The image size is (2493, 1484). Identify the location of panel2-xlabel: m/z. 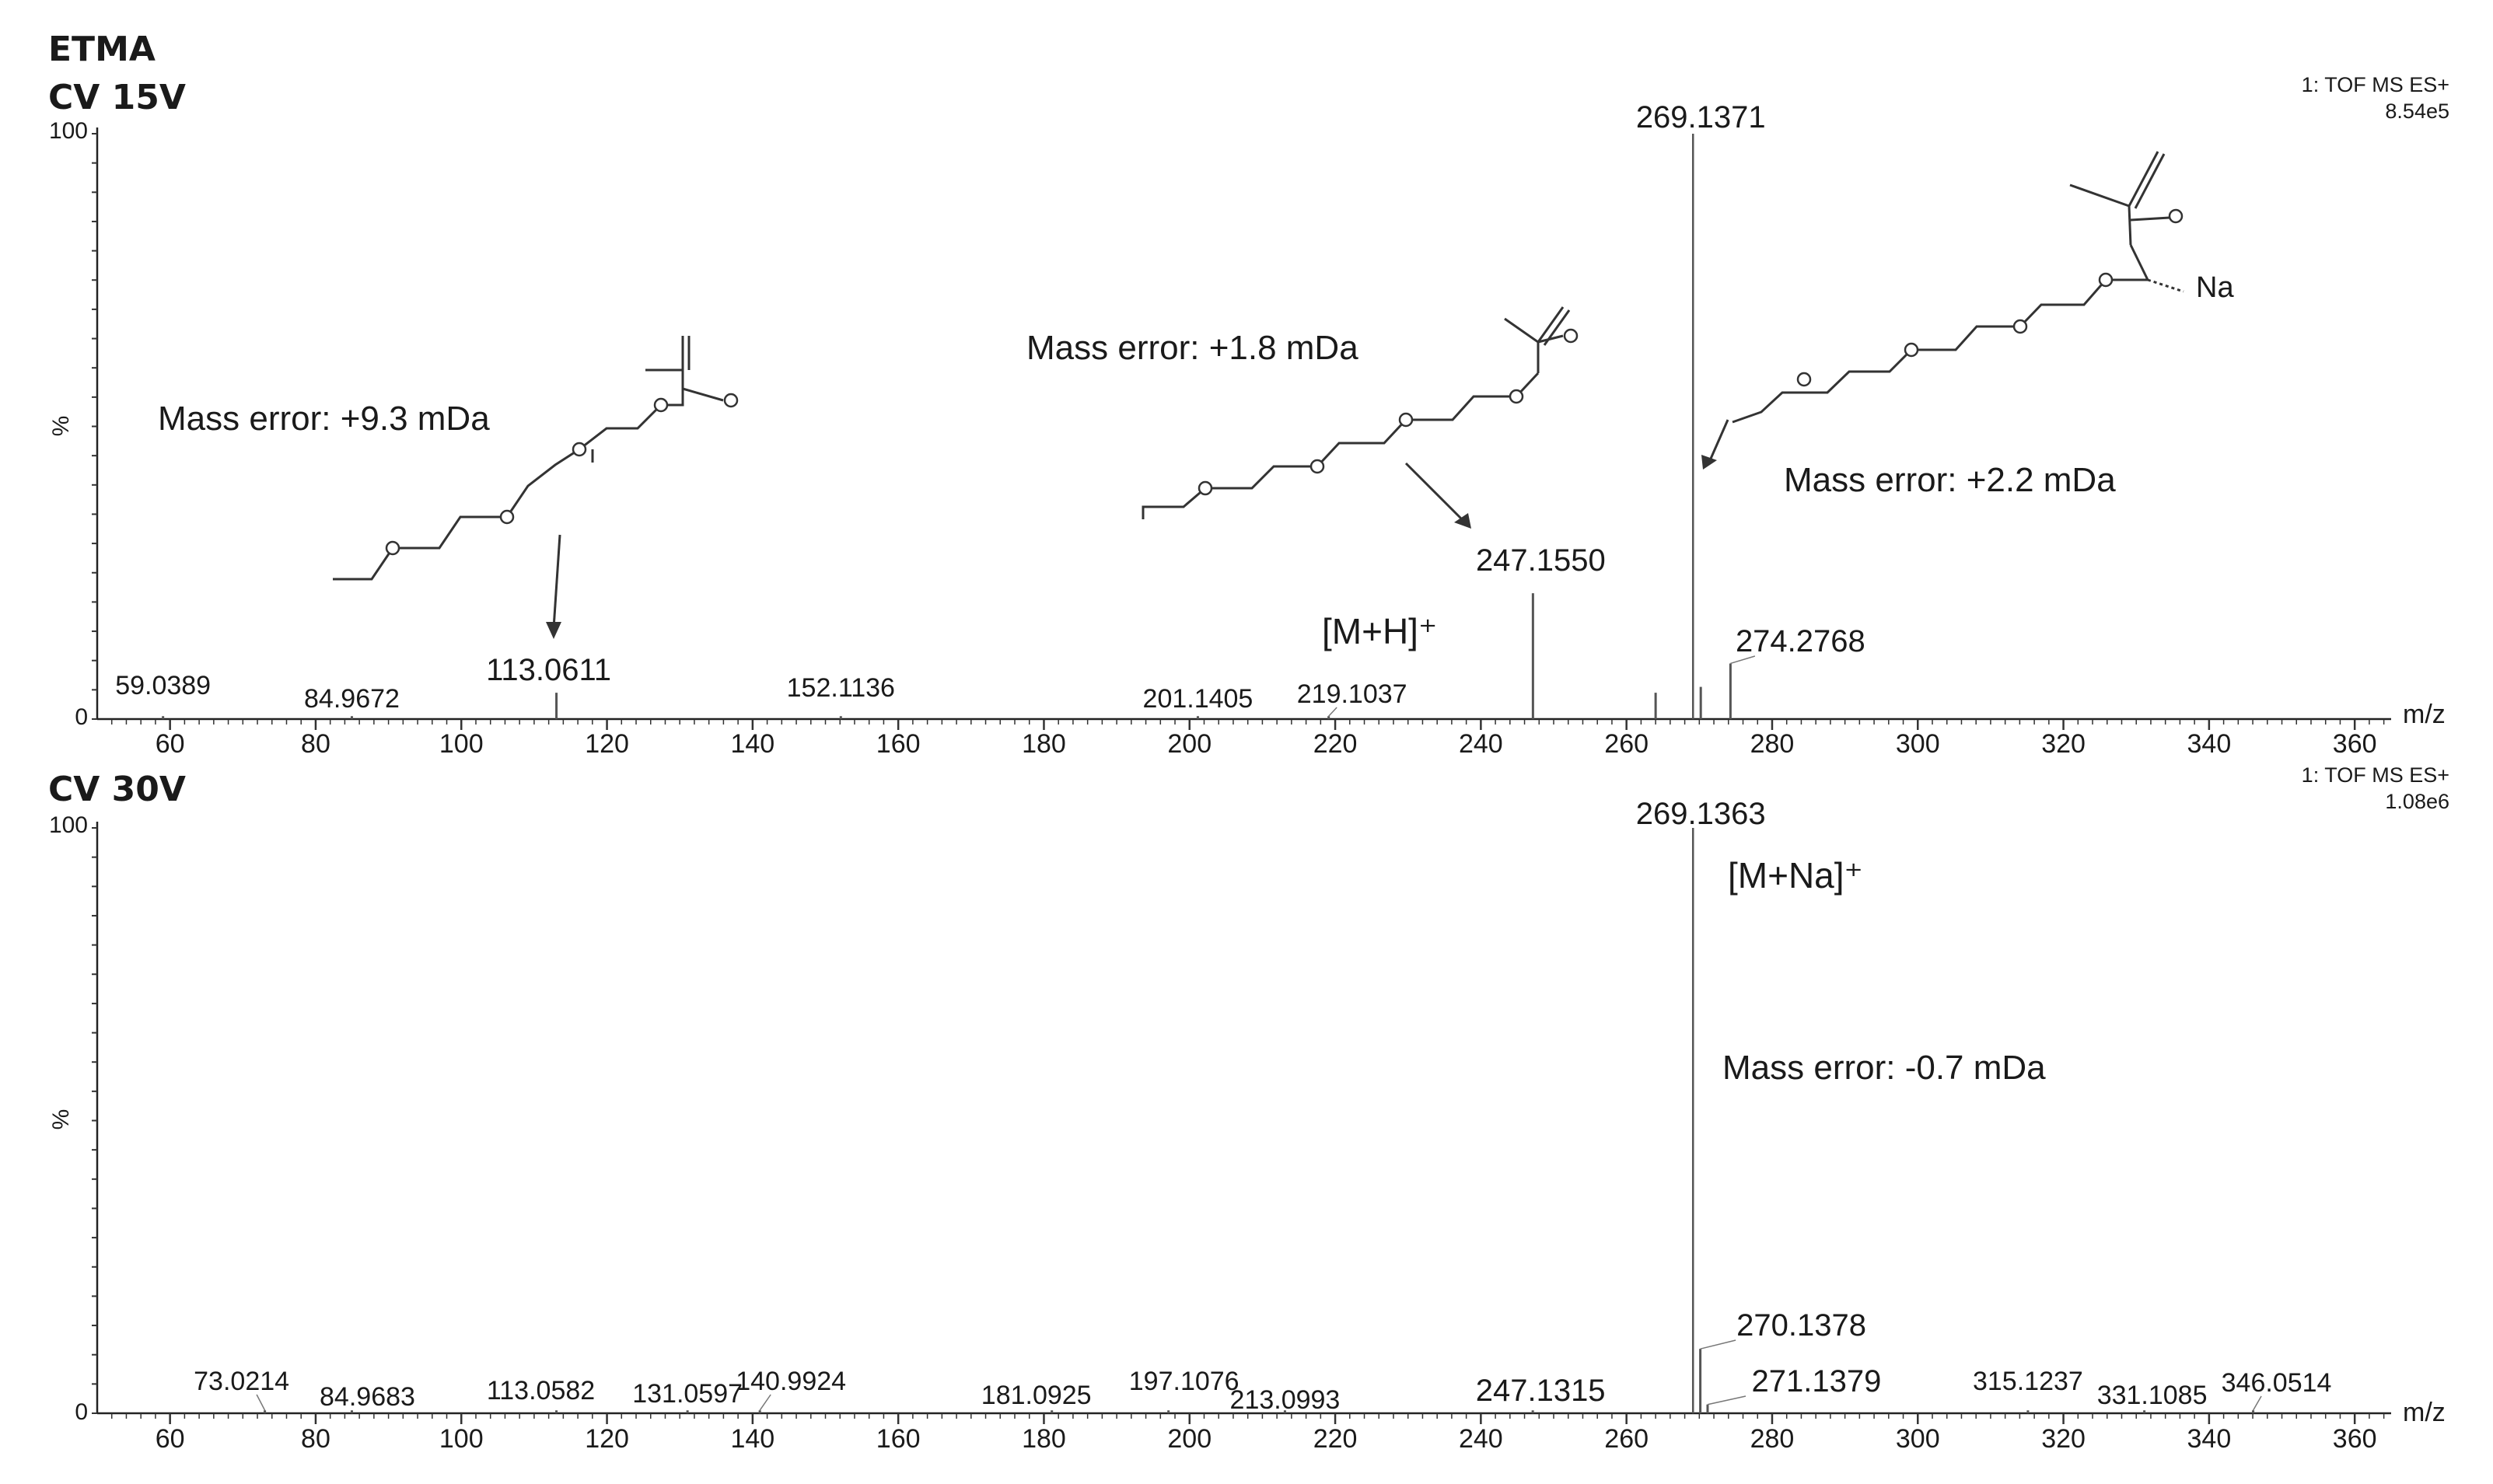
(2424, 1412).